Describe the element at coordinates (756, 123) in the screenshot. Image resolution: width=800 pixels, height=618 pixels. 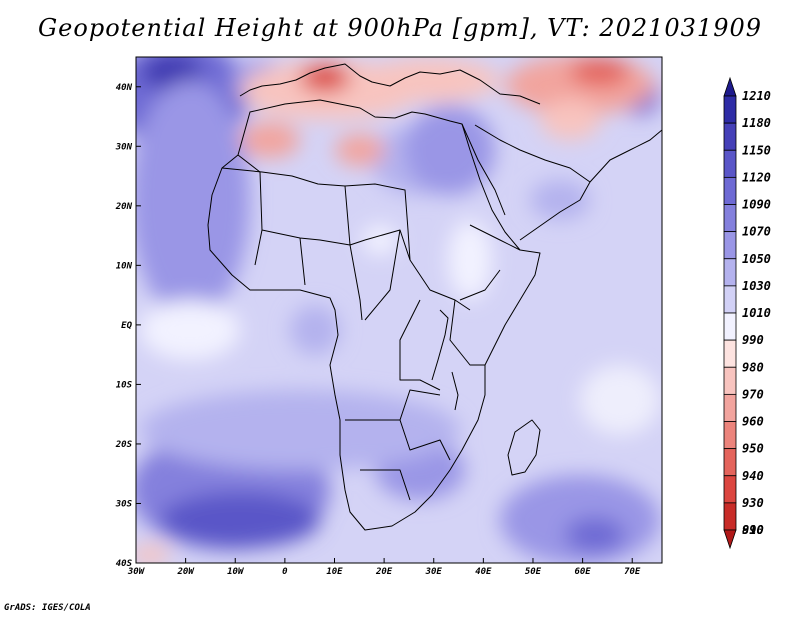
I see `colorbar-label: 1180` at that location.